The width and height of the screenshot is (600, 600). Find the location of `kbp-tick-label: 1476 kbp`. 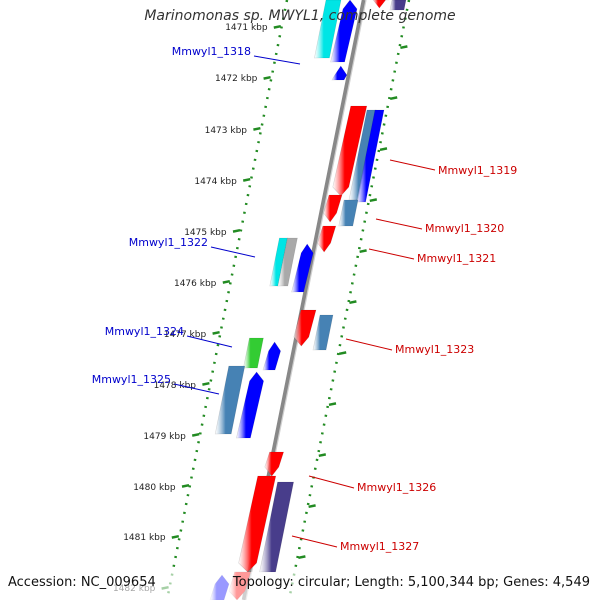

kbp-tick-label: 1476 kbp is located at coordinates (195, 284).